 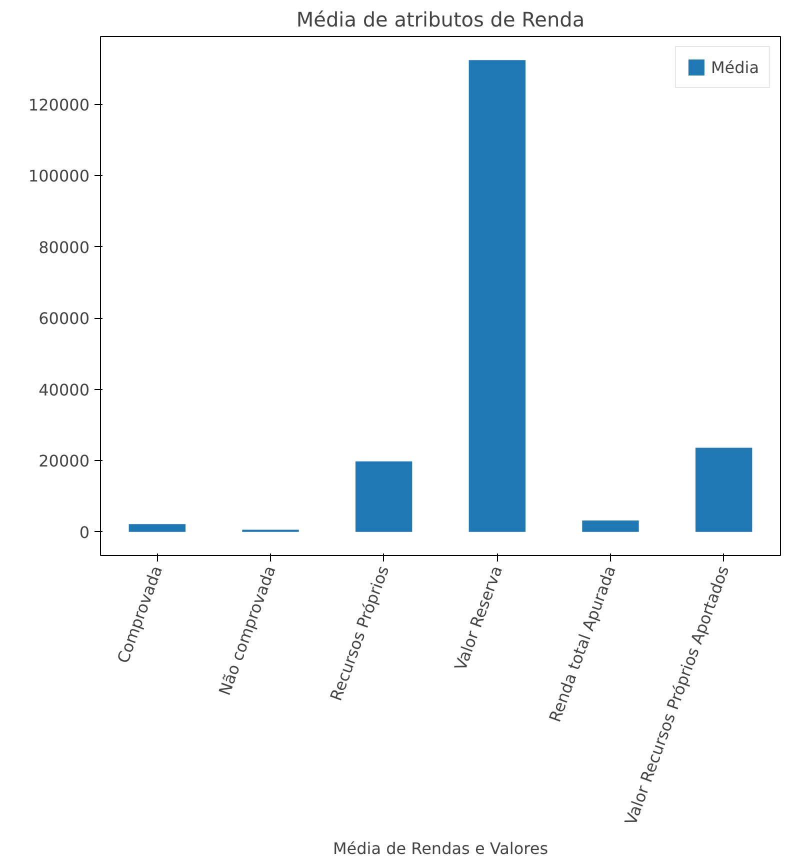 I want to click on y-tick-label: 20000, so click(x=64, y=461).